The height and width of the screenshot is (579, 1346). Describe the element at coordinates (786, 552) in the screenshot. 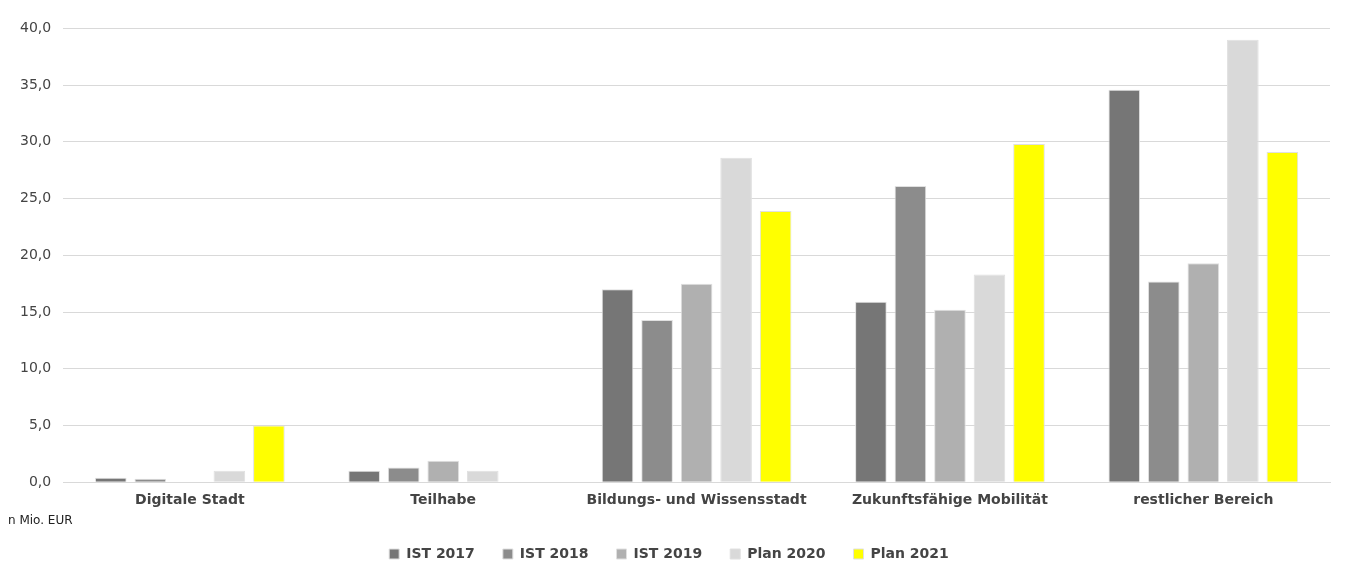

I see `legend-label: Plan 2020` at that location.